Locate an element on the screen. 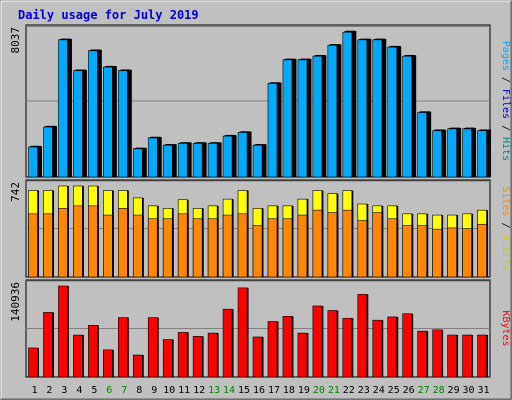  x-tick-label-29: 29 is located at coordinates (454, 390).